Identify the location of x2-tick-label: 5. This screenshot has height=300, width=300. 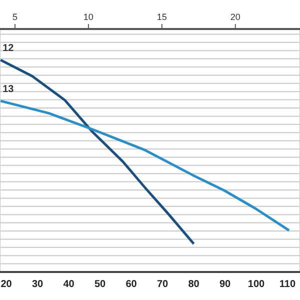
(15, 17).